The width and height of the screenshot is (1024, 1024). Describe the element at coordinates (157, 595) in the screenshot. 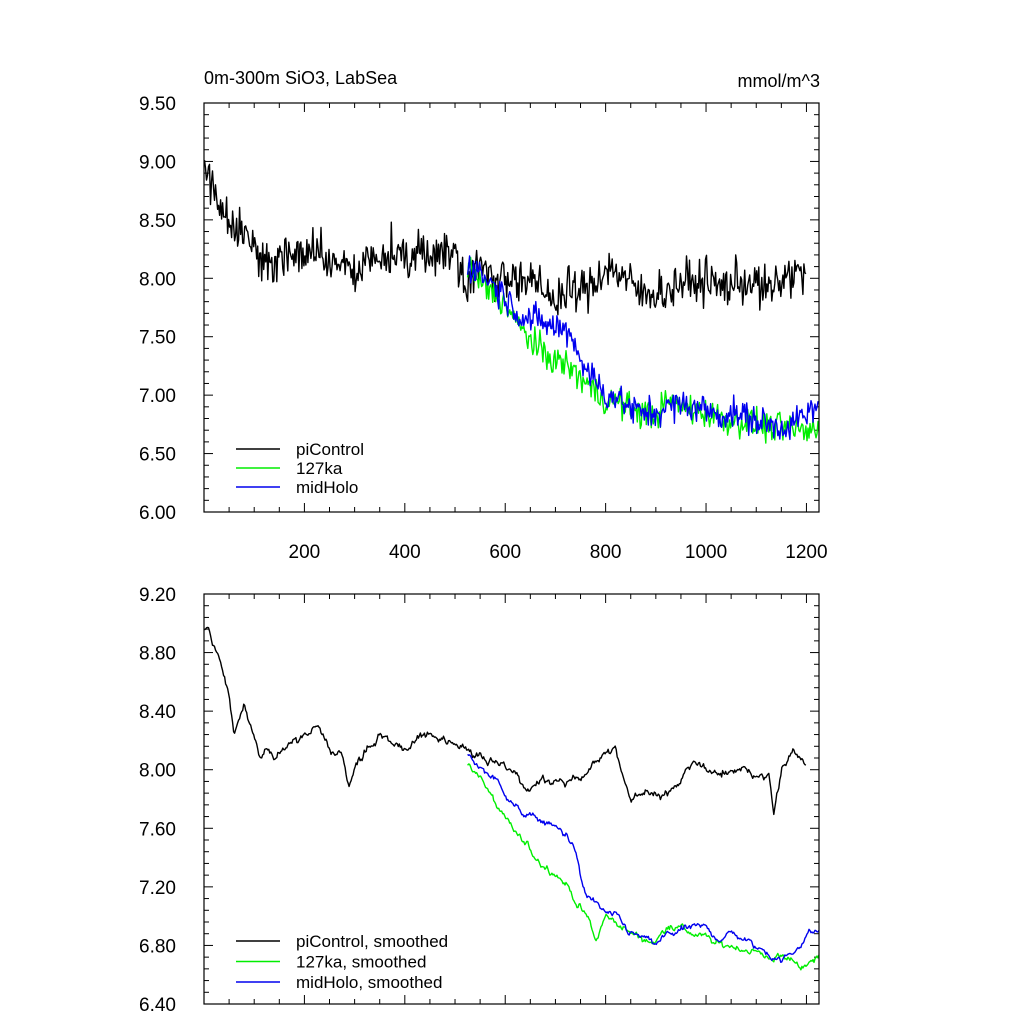

I see `y-tick-label: 9.20` at that location.